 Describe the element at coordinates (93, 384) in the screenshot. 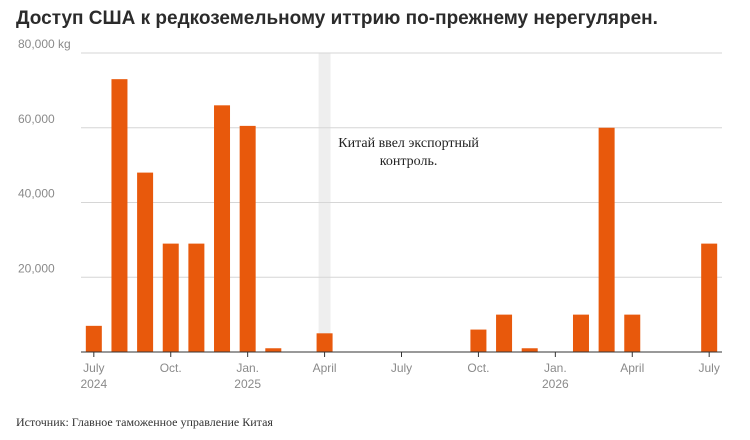

I see `x-tick-year: 2024` at that location.